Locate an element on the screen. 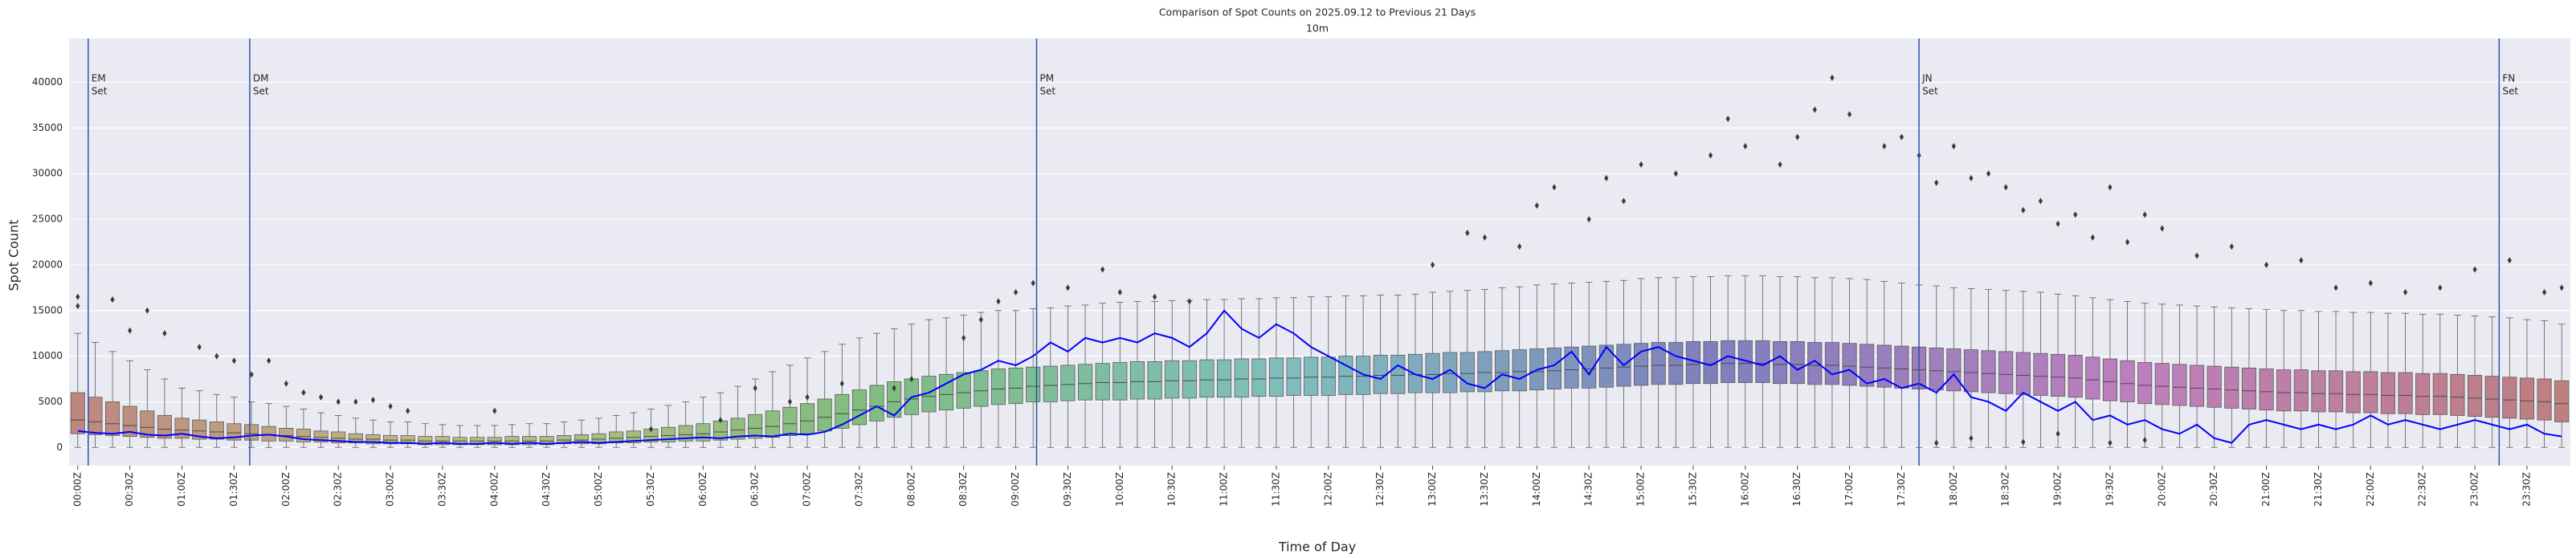 The height and width of the screenshot is (558, 2576). x-tick-label: 05:00Z is located at coordinates (598, 489).